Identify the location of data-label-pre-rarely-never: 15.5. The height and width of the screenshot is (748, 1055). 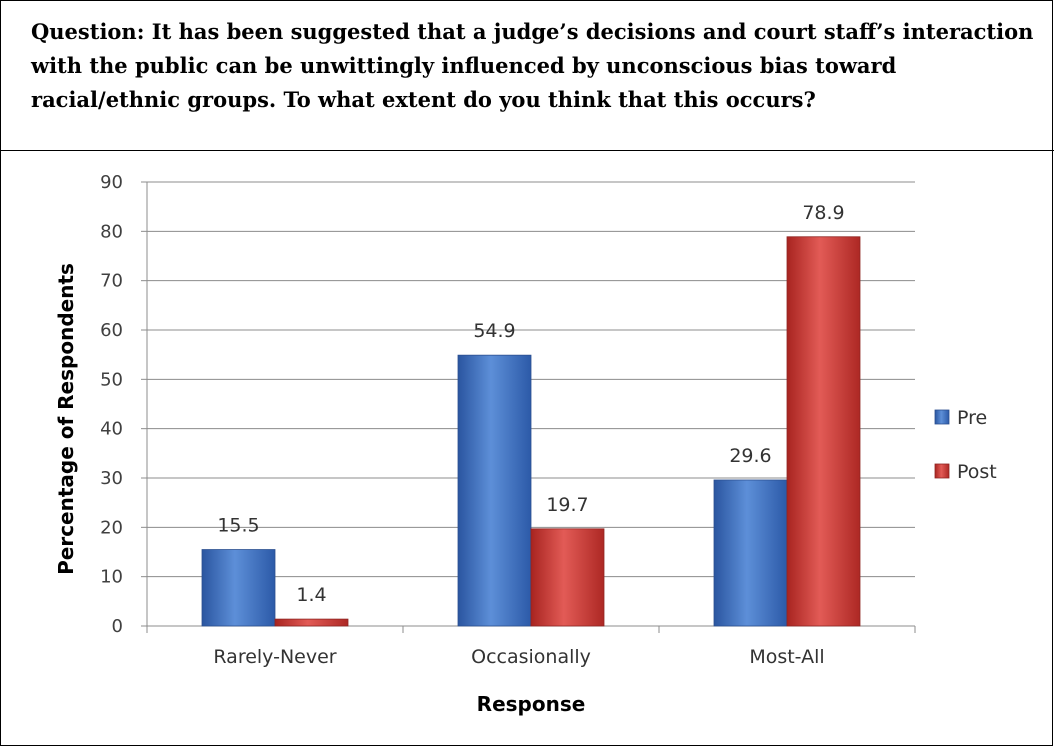
(238, 526).